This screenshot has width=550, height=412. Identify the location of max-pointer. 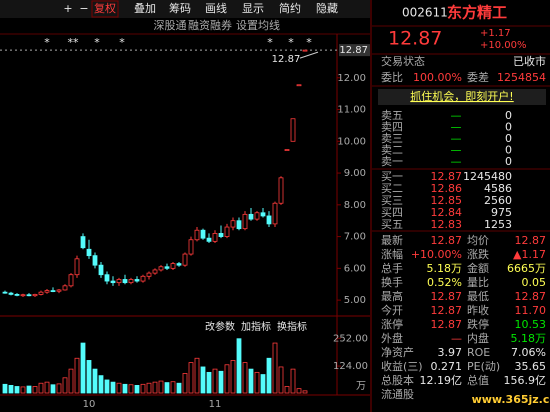
(309, 55).